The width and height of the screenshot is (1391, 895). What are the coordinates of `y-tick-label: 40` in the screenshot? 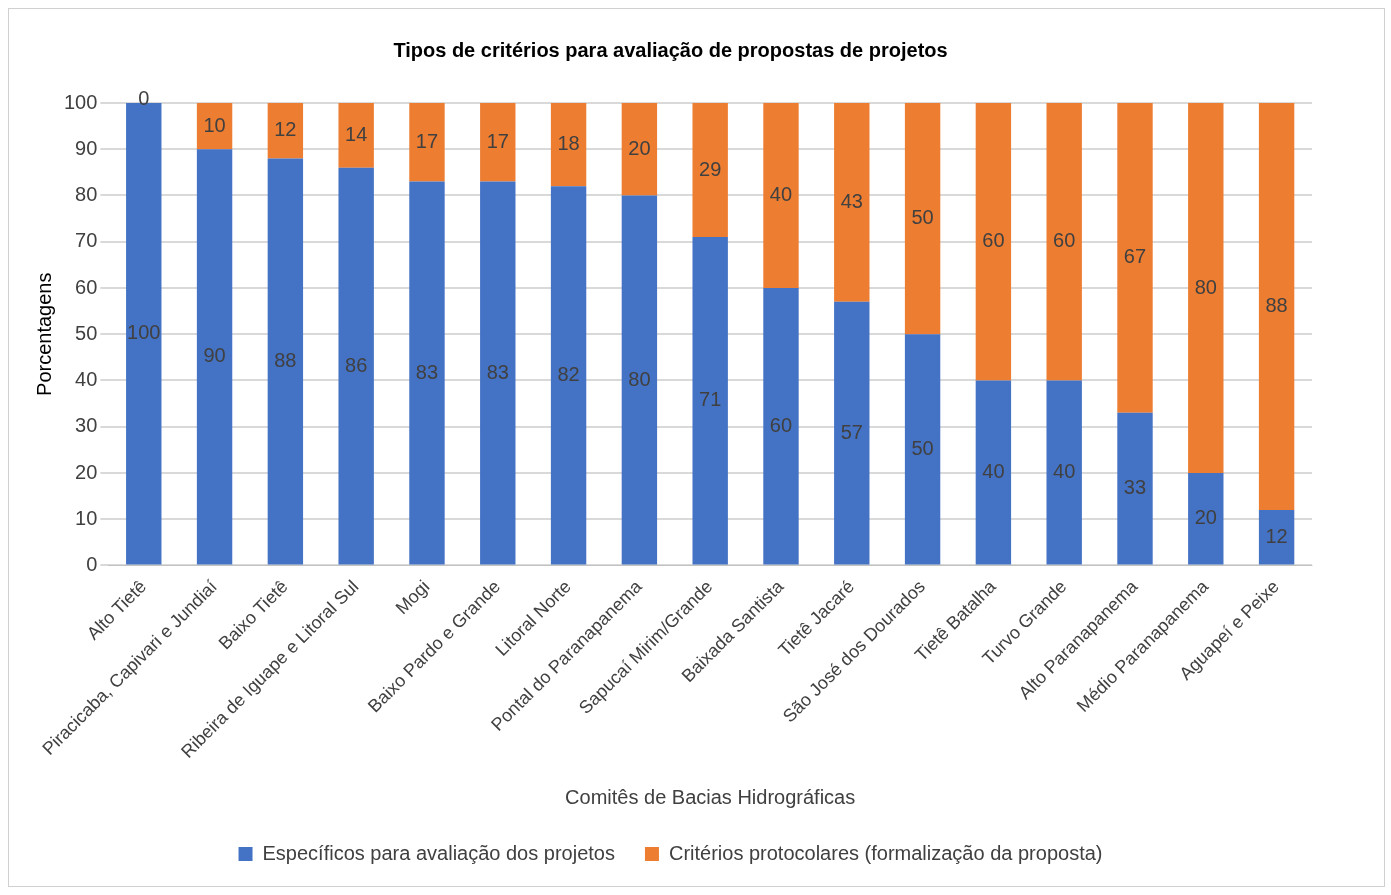 It's located at (86, 379).